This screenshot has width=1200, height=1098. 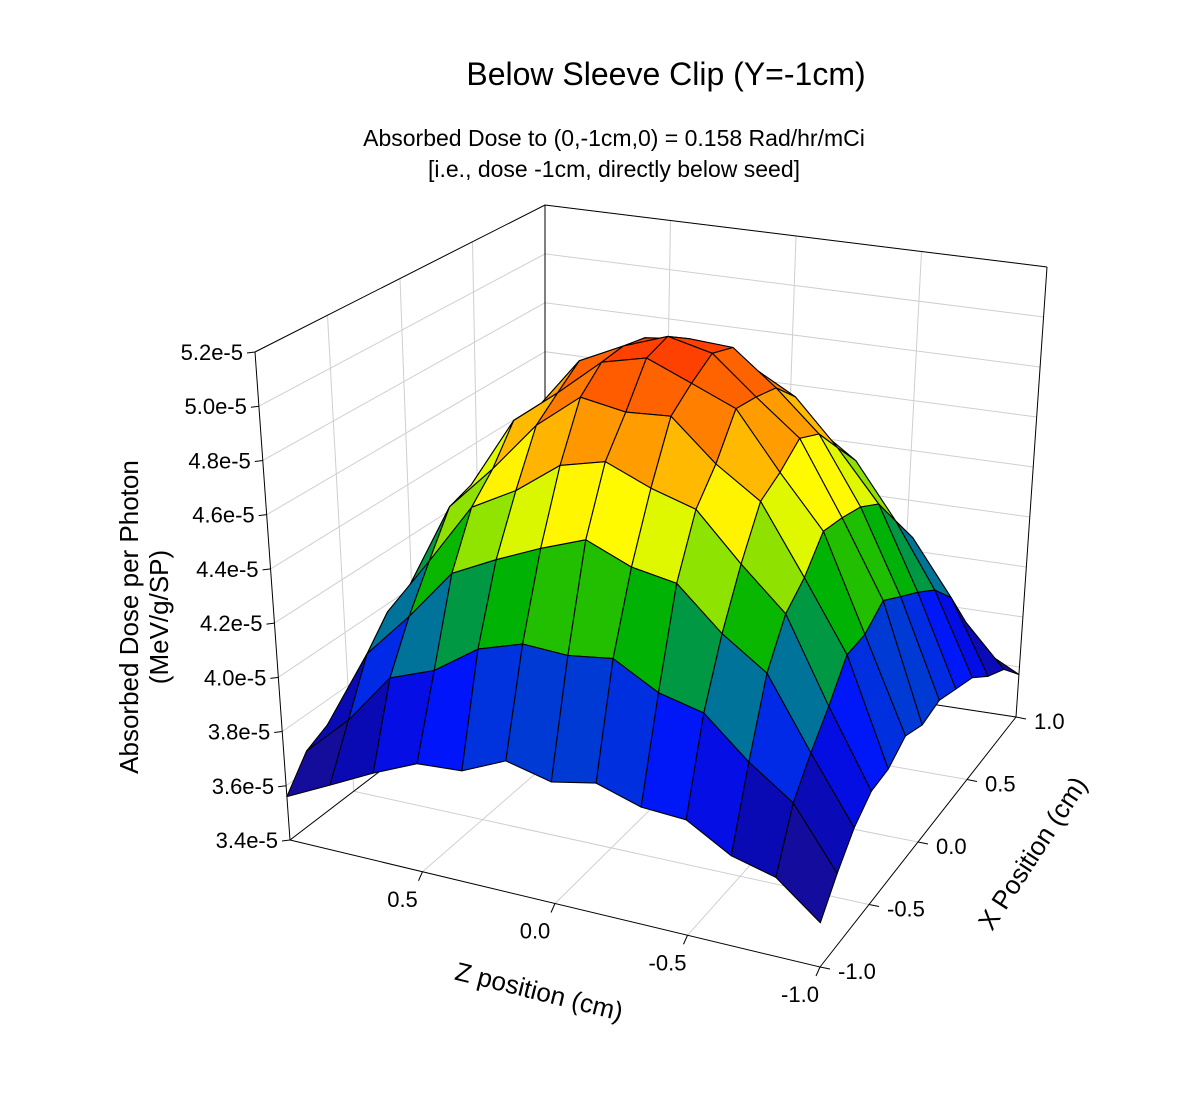 What do you see at coordinates (951, 846) in the screenshot?
I see `x-tick-label: 0.0` at bounding box center [951, 846].